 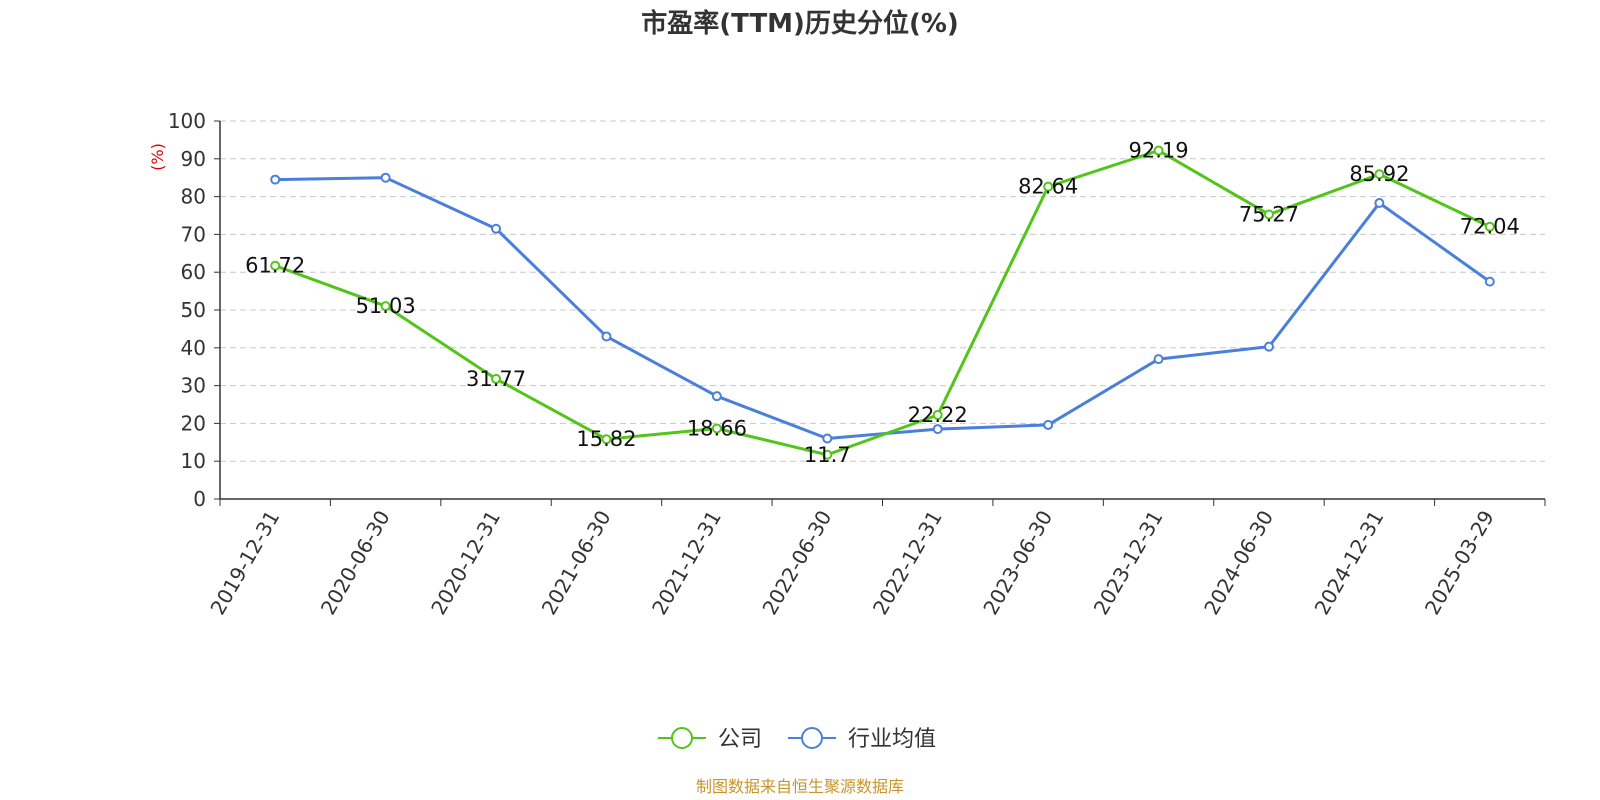 What do you see at coordinates (193, 461) in the screenshot?
I see `y-tick-label: 10` at bounding box center [193, 461].